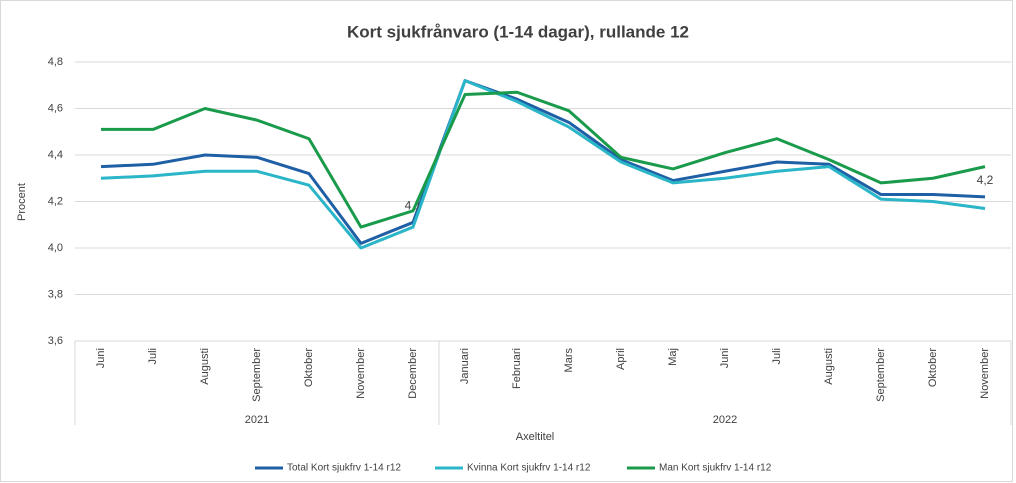  Describe the element at coordinates (465, 366) in the screenshot. I see `x-tick-label: Januari` at that location.